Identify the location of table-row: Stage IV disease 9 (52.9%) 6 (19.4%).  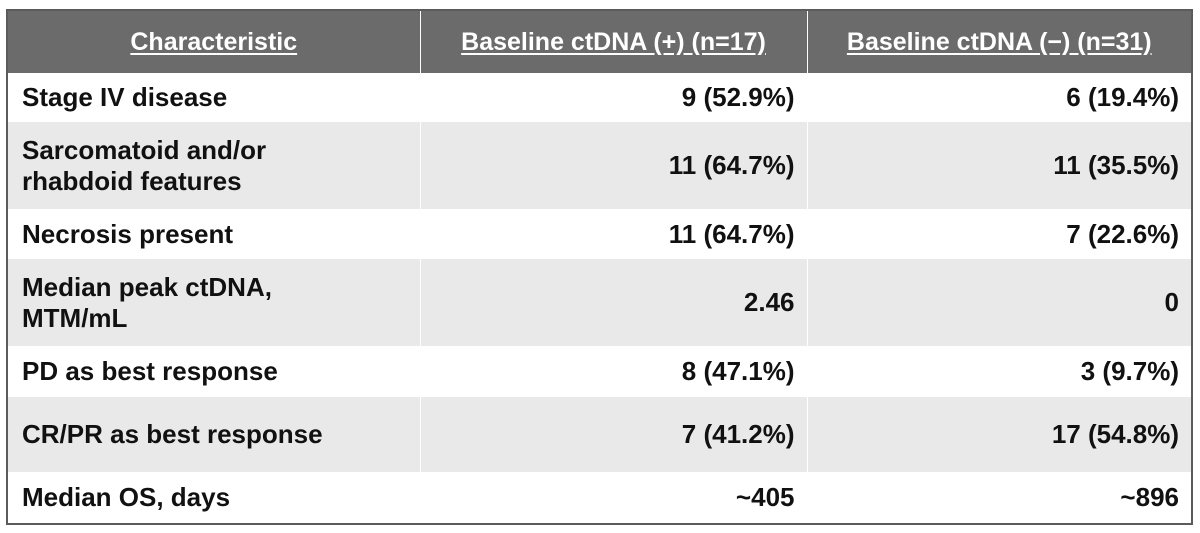
(599, 97).